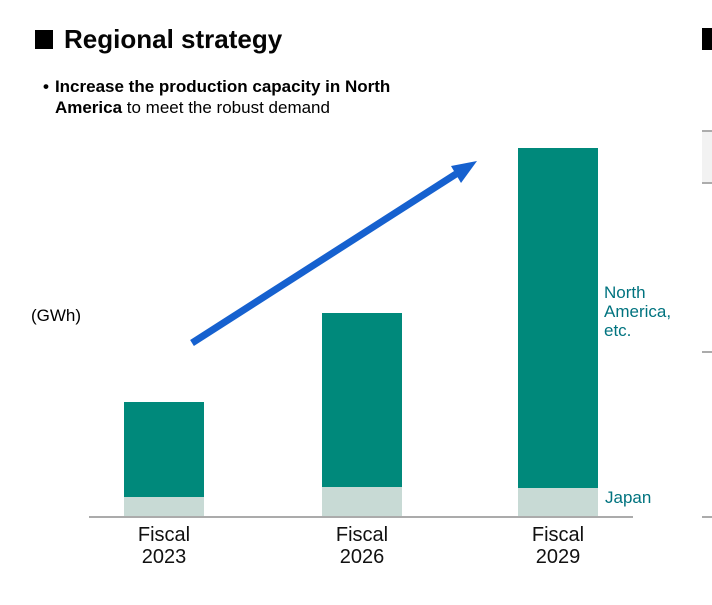 The height and width of the screenshot is (605, 712). Describe the element at coordinates (707, 352) in the screenshot. I see `adjacent-panel-line-fragment` at that location.